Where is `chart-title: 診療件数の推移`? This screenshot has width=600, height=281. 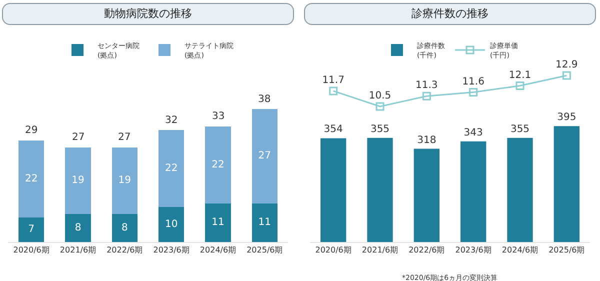
chart-title: 診療件数の推移 is located at coordinates (450, 14).